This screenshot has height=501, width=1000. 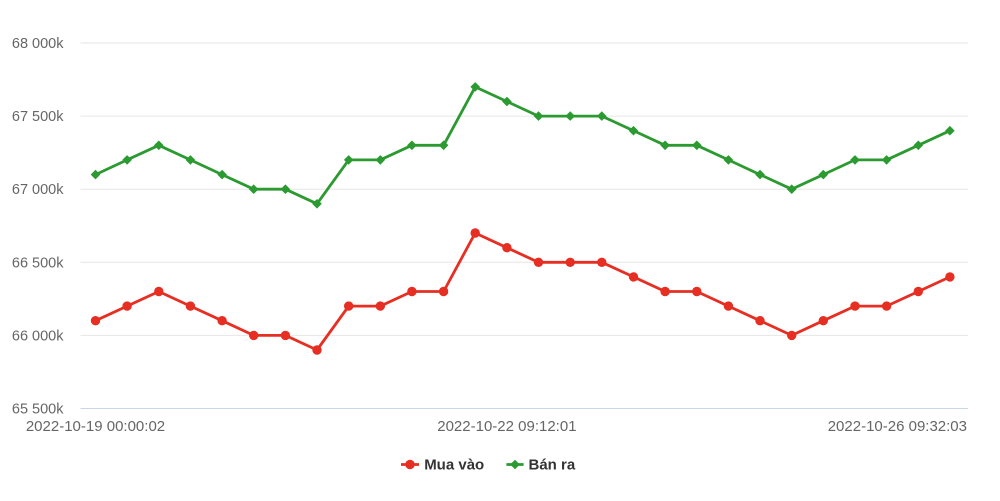 I want to click on svg-text: 2022-10-19 00:00:02, so click(x=95, y=426).